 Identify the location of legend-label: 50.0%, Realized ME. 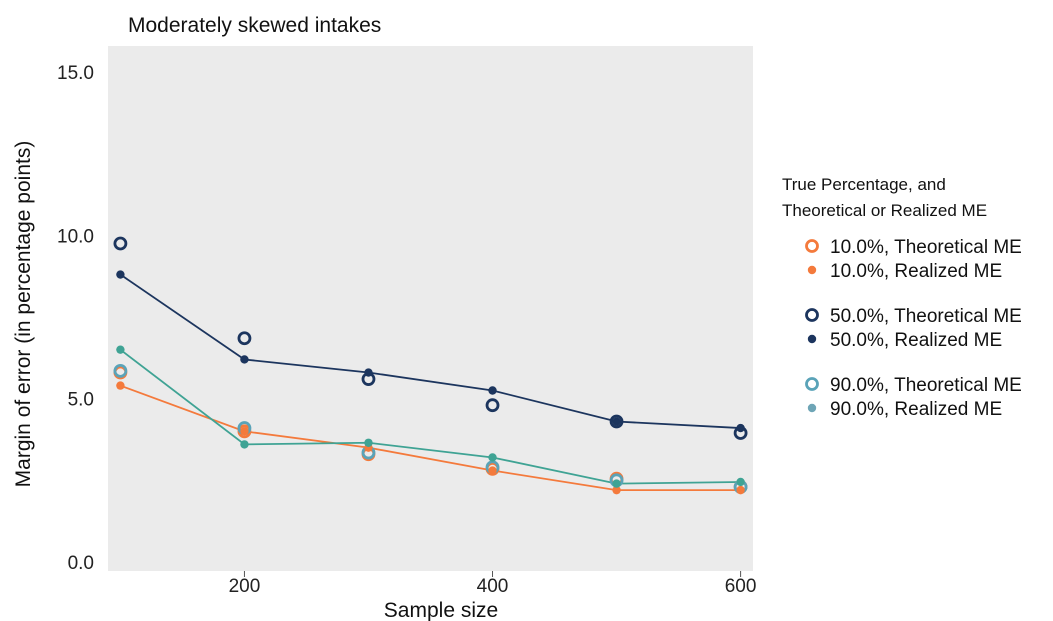
(916, 340).